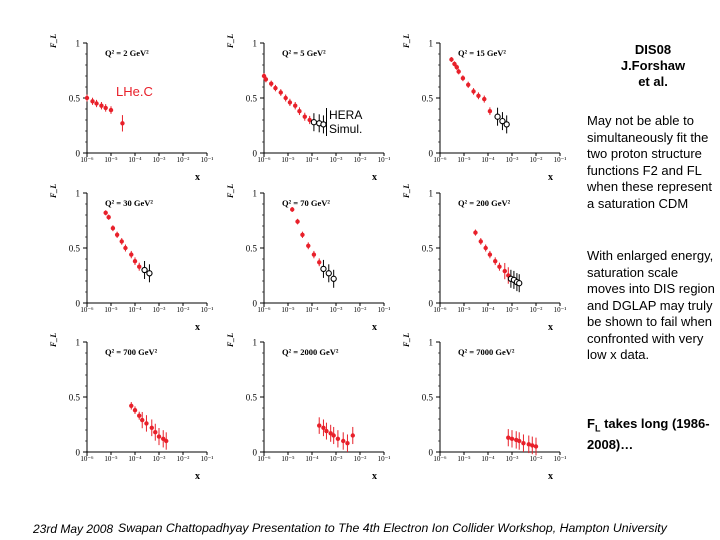 This screenshot has width=720, height=540. I want to click on credit-block: DIS08 J.Forshaw et al., so click(653, 66).